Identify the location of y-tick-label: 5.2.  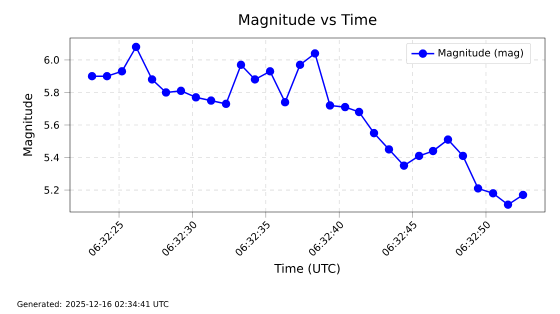
(51, 190).